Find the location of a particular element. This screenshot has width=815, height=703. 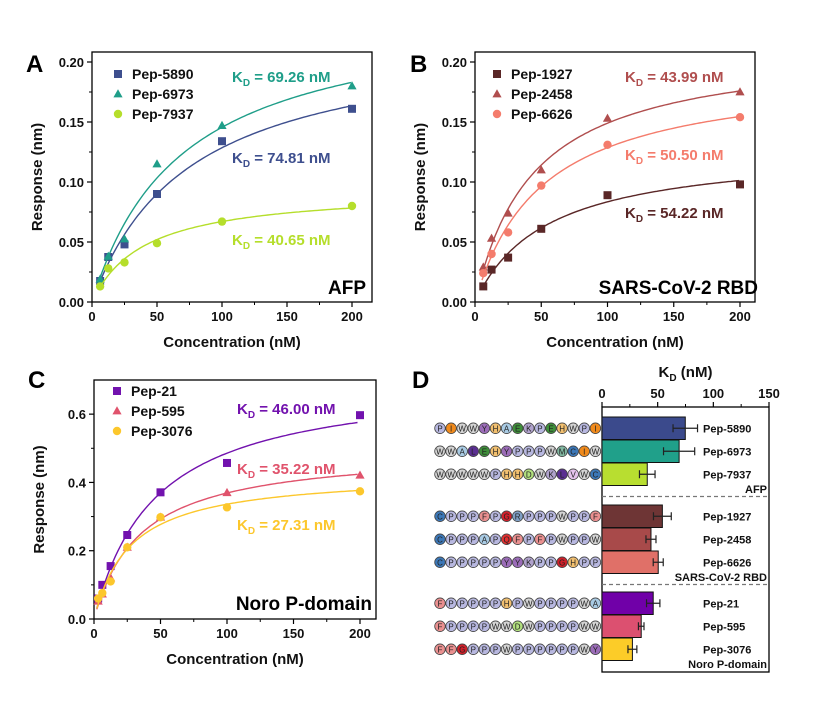

group-label: Noro P-domain is located at coordinates (727, 665).